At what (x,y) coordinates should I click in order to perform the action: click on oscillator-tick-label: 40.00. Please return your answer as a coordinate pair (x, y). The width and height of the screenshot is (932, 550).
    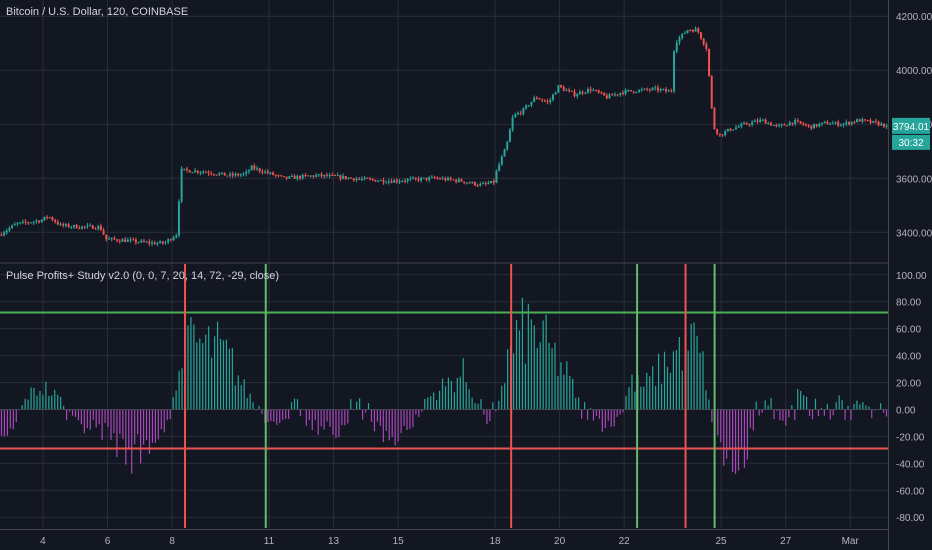
    Looking at the image, I should click on (908, 357).